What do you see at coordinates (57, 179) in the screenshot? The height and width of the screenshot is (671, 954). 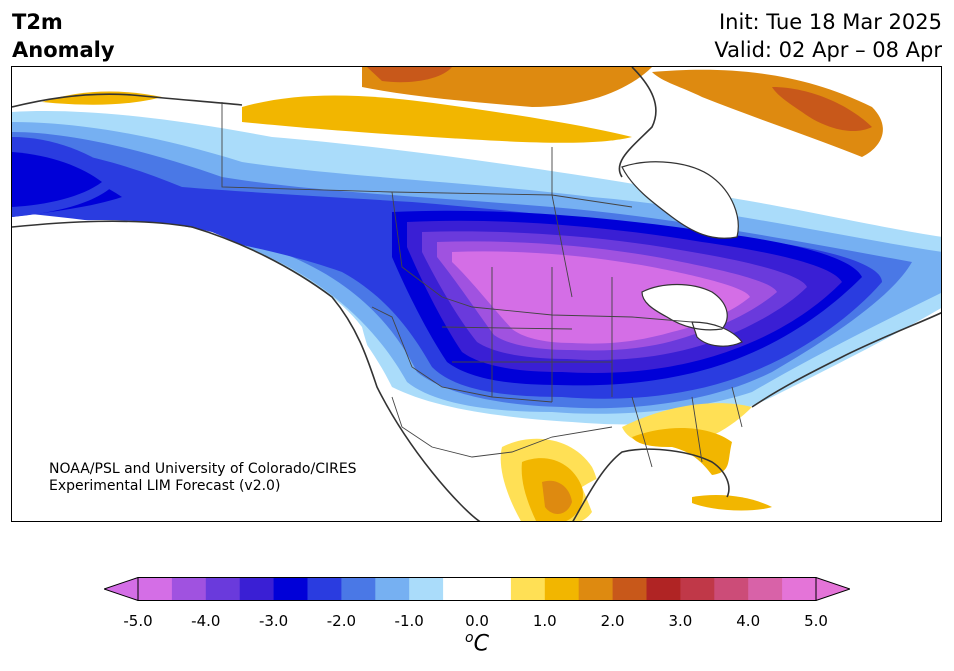 I see `alaska-cold-core` at bounding box center [57, 179].